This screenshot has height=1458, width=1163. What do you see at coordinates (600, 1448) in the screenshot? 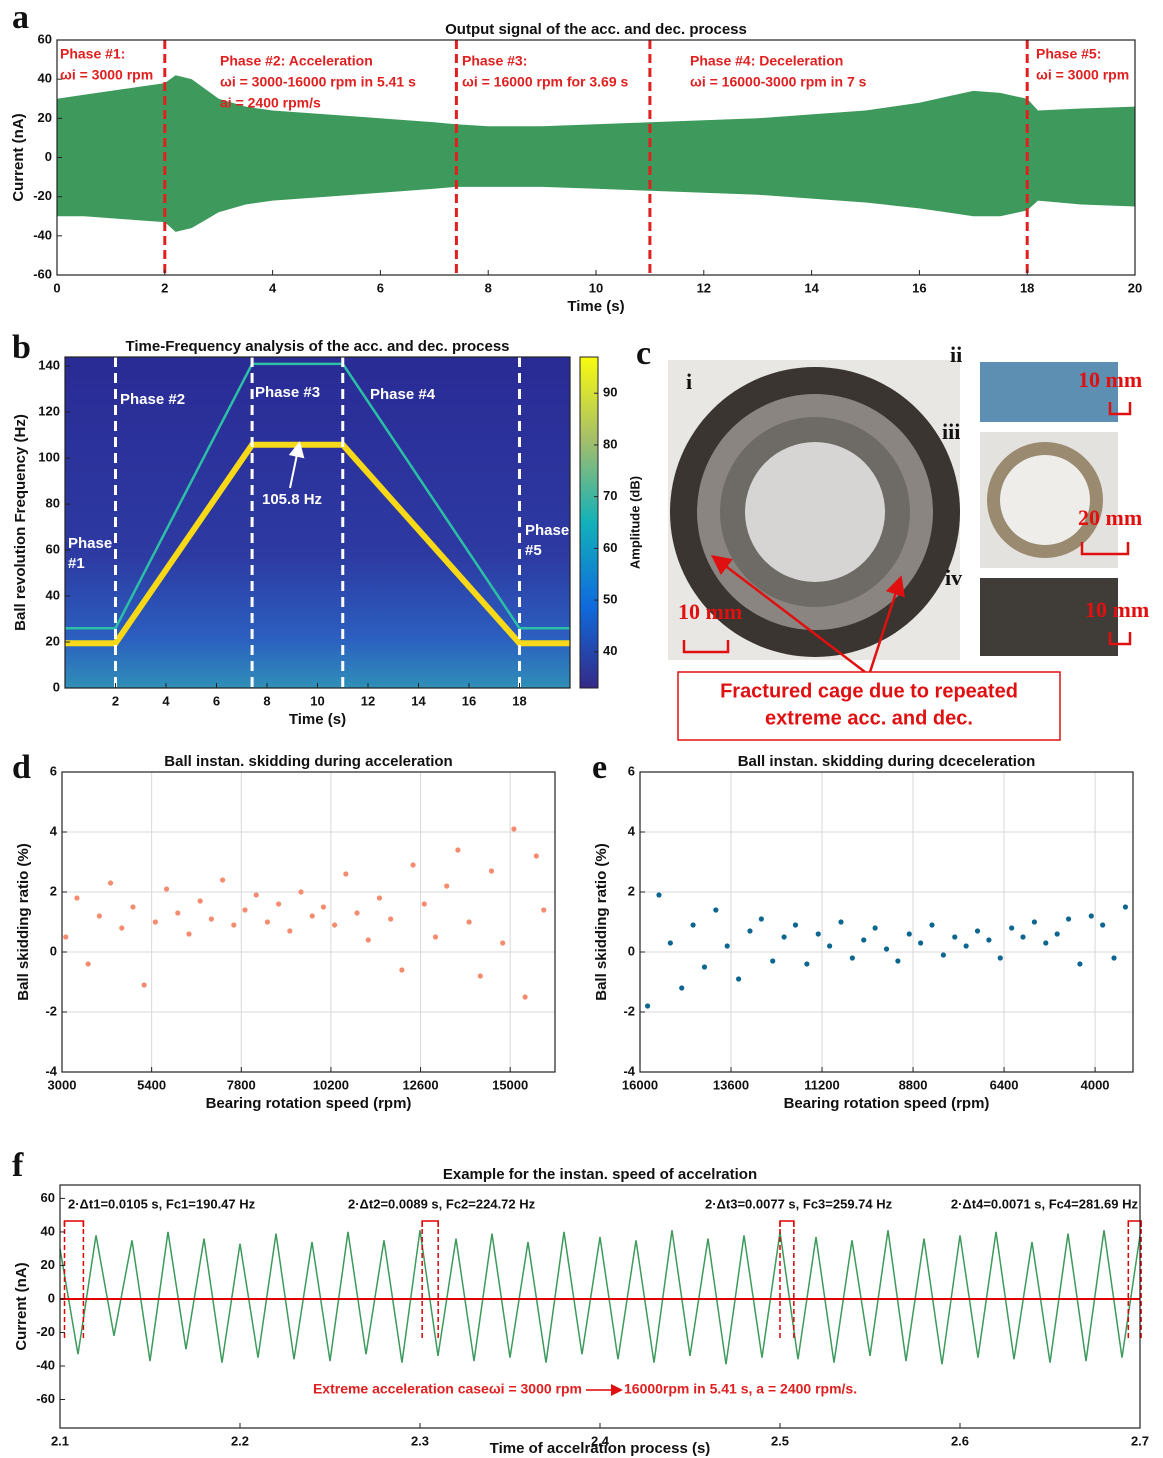
I see `x-axis-label: Time of accelration process (s)` at bounding box center [600, 1448].